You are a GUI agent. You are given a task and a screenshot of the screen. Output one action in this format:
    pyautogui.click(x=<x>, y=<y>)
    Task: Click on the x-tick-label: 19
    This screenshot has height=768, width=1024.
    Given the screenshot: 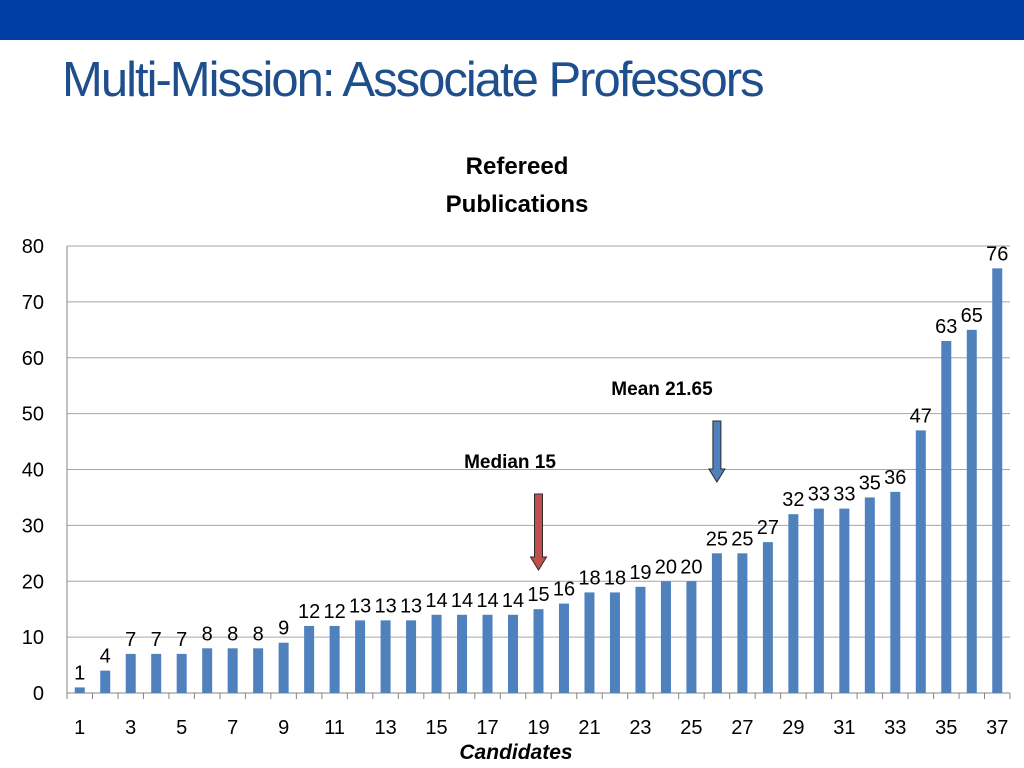 What is the action you would take?
    pyautogui.click(x=538, y=728)
    